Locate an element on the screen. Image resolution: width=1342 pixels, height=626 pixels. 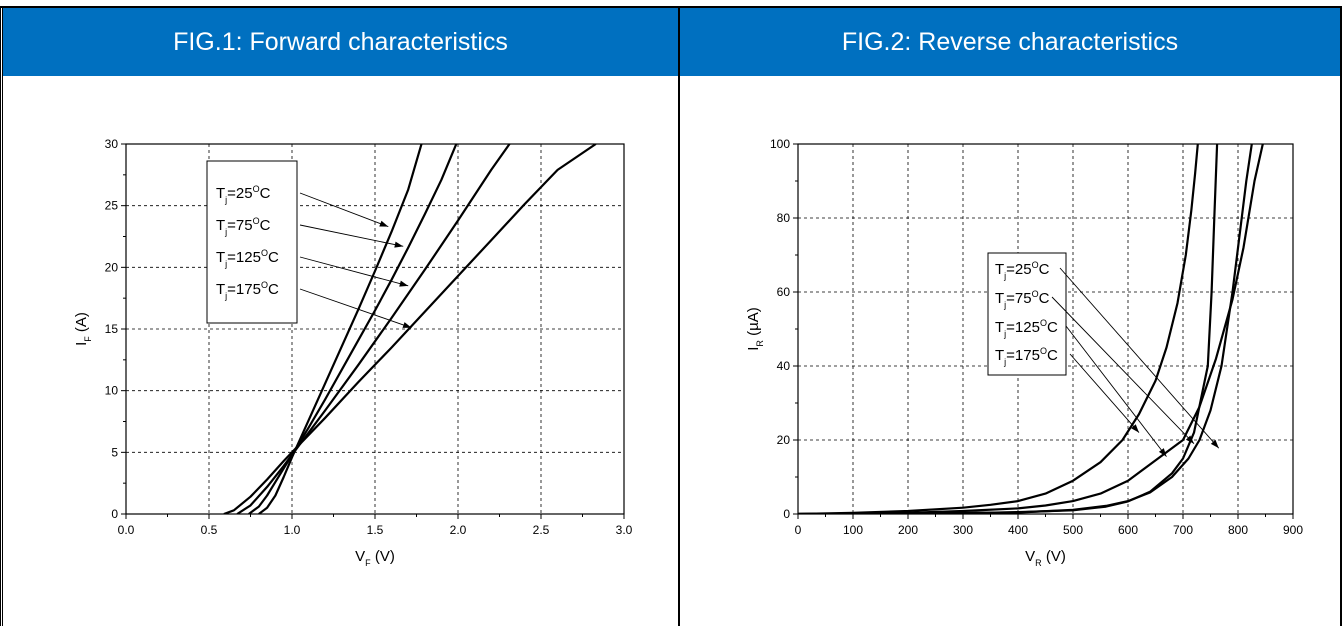
x-axis-label-sub: R is located at coordinates (1038, 563).